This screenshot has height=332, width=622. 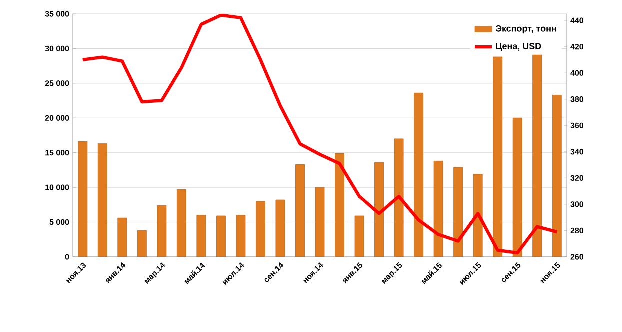 I want to click on legend-label: Цена, USD, so click(x=519, y=47).